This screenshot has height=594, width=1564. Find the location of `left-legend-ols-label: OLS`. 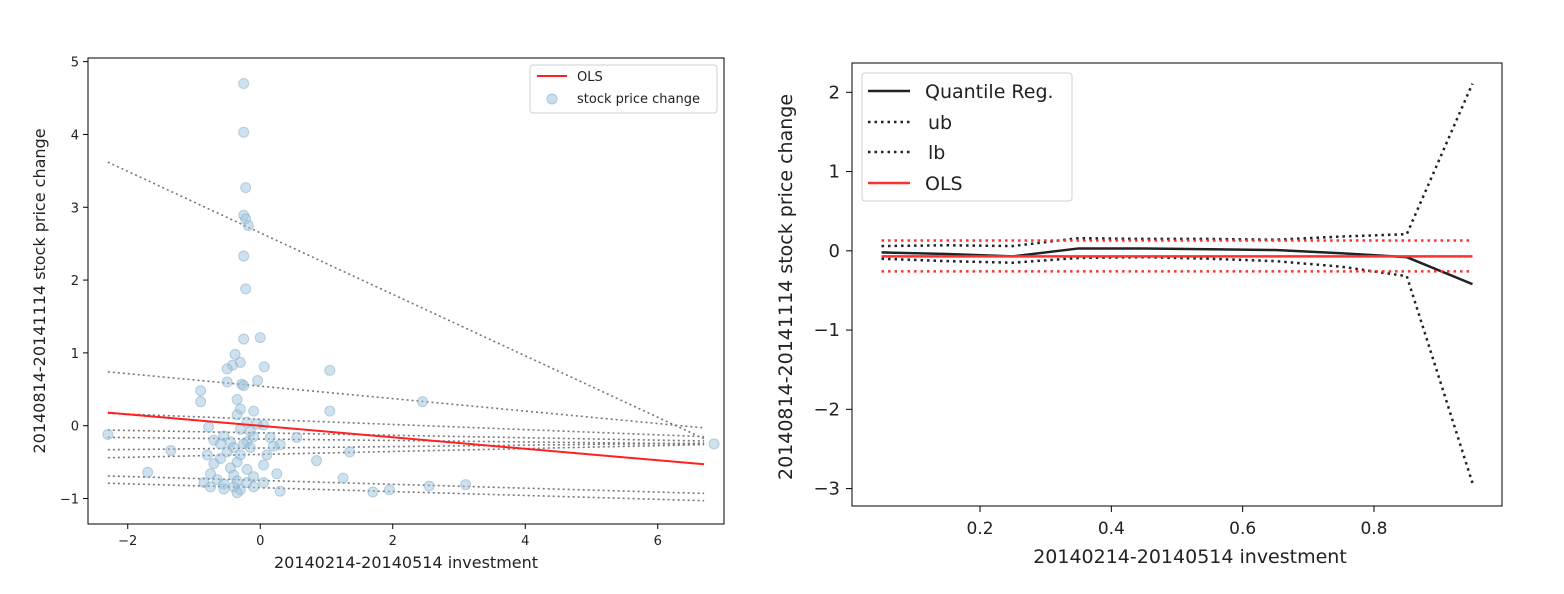

left-legend-ols-label: OLS is located at coordinates (590, 77).